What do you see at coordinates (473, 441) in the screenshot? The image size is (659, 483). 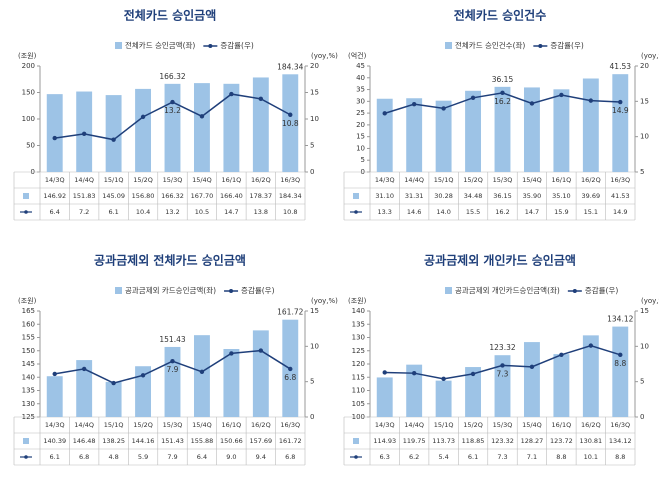 I see `table-cell: 118.85` at bounding box center [473, 441].